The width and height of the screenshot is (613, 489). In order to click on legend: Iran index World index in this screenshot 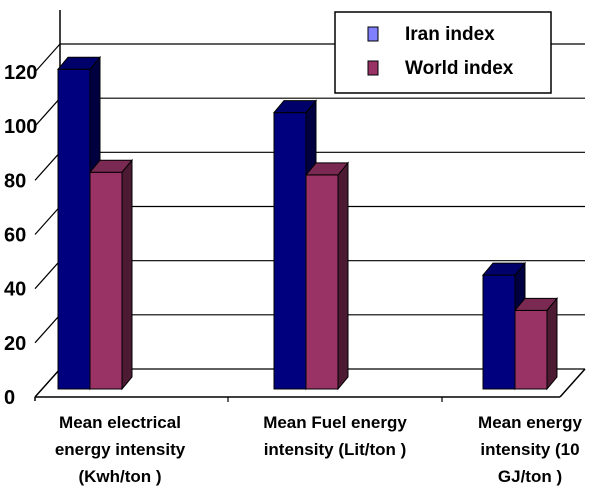, I will do `click(443, 52)`.